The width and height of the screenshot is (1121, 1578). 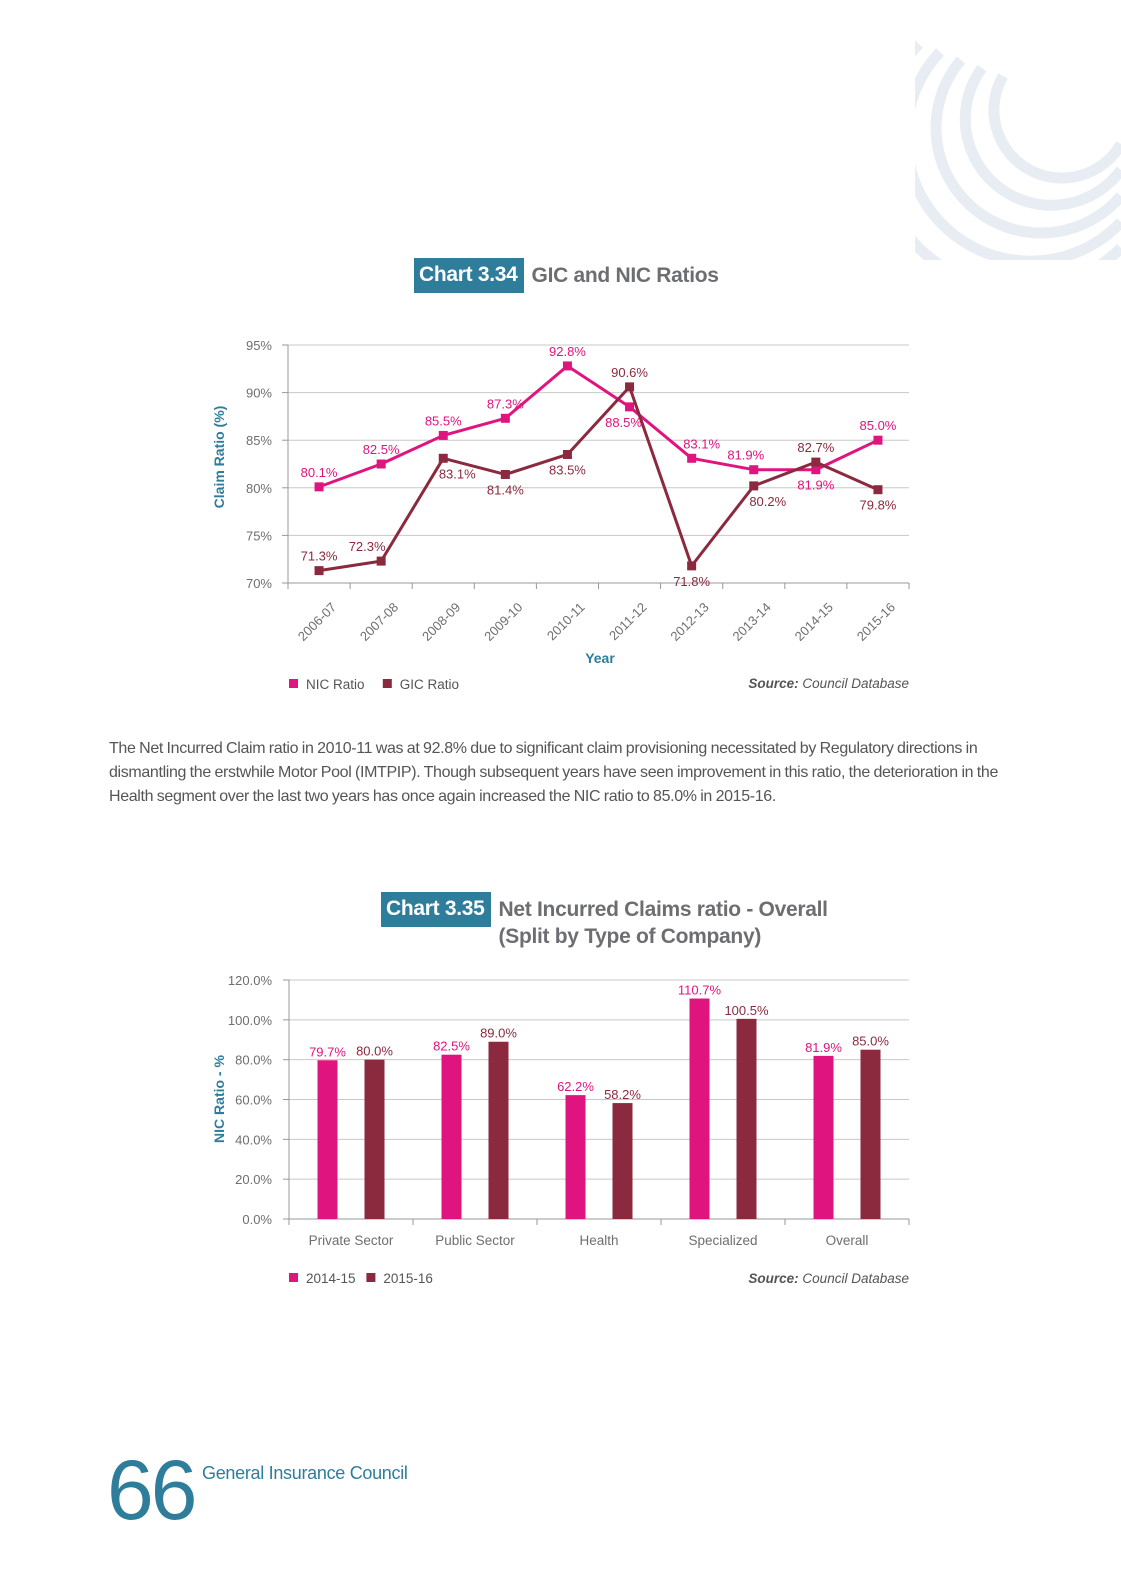 I want to click on chart-3-34-heading: Chart 3.34 GIC and NIC Ratios, so click(x=566, y=275).